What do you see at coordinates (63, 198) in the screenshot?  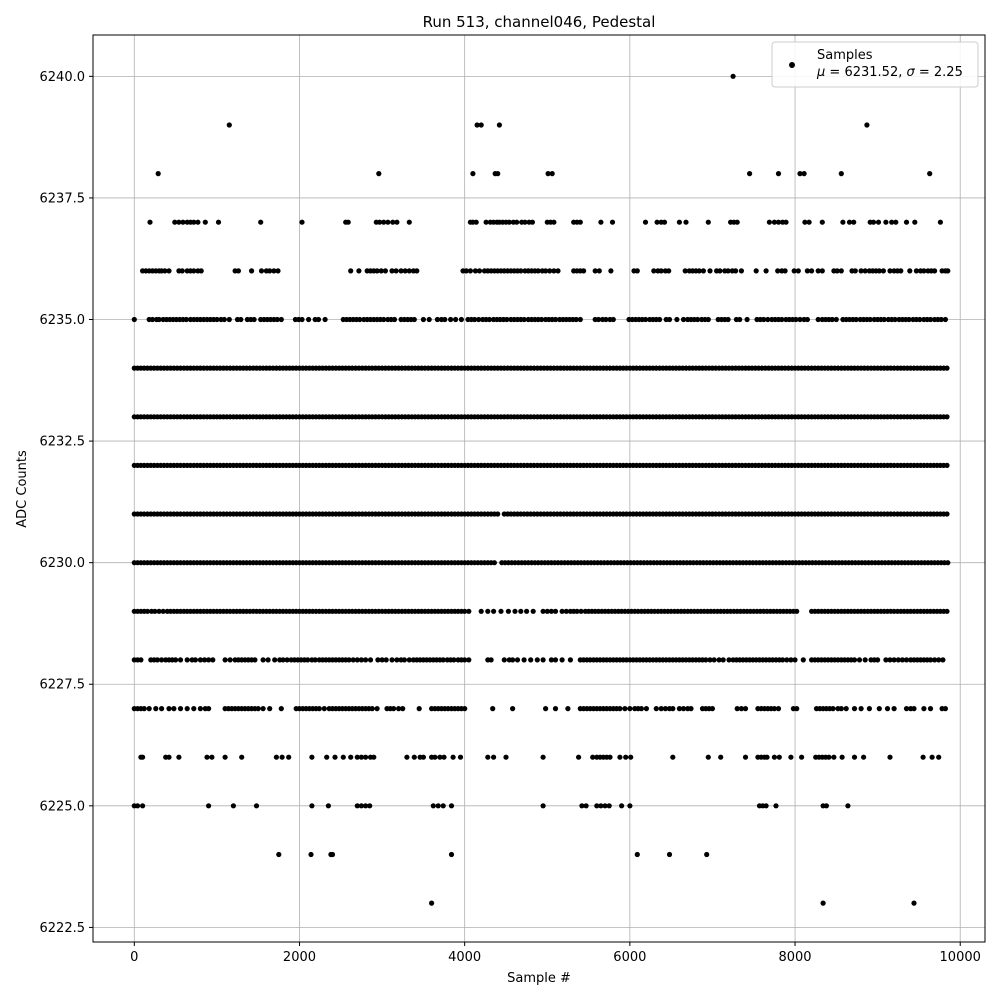 I see `y-tick-label: 6237.5` at bounding box center [63, 198].